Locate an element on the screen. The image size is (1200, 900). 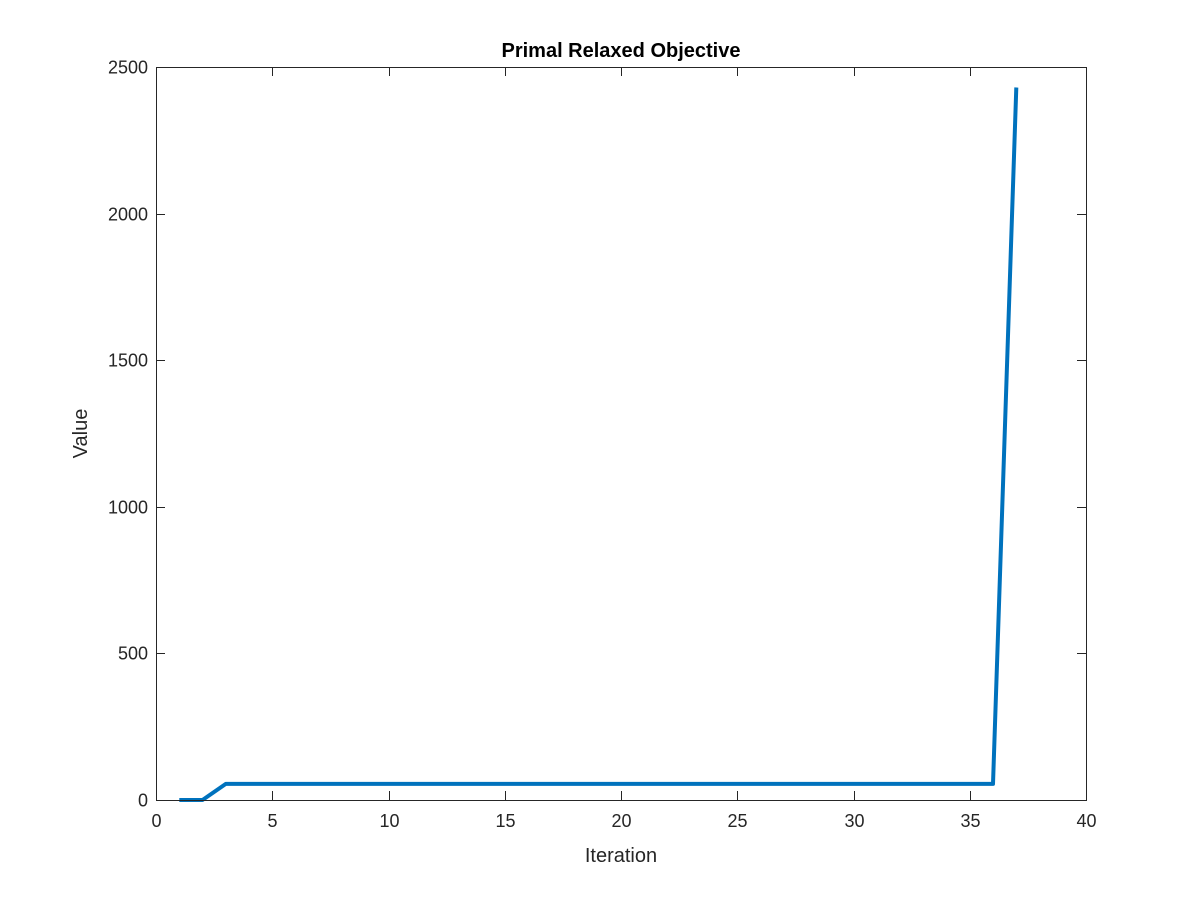
x-tick-label: 20 is located at coordinates (621, 821).